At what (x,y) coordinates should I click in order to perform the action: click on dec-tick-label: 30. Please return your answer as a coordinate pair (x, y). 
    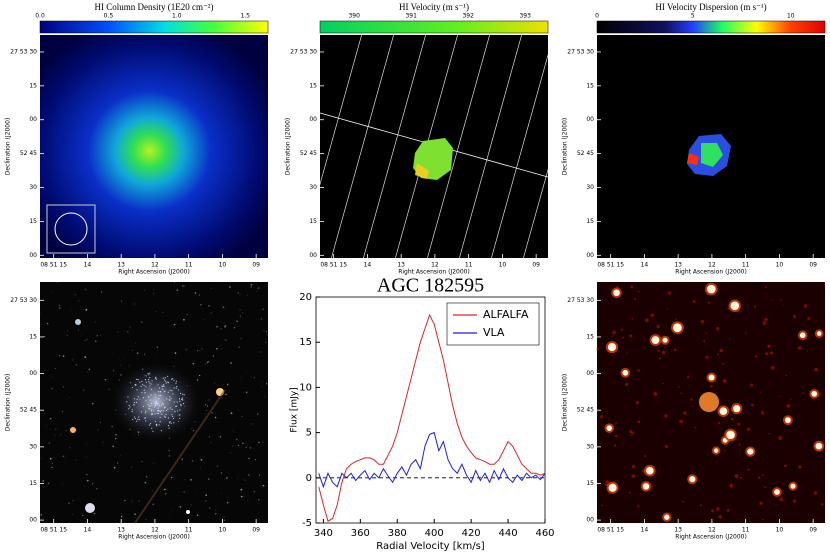
    Looking at the image, I should click on (33, 187).